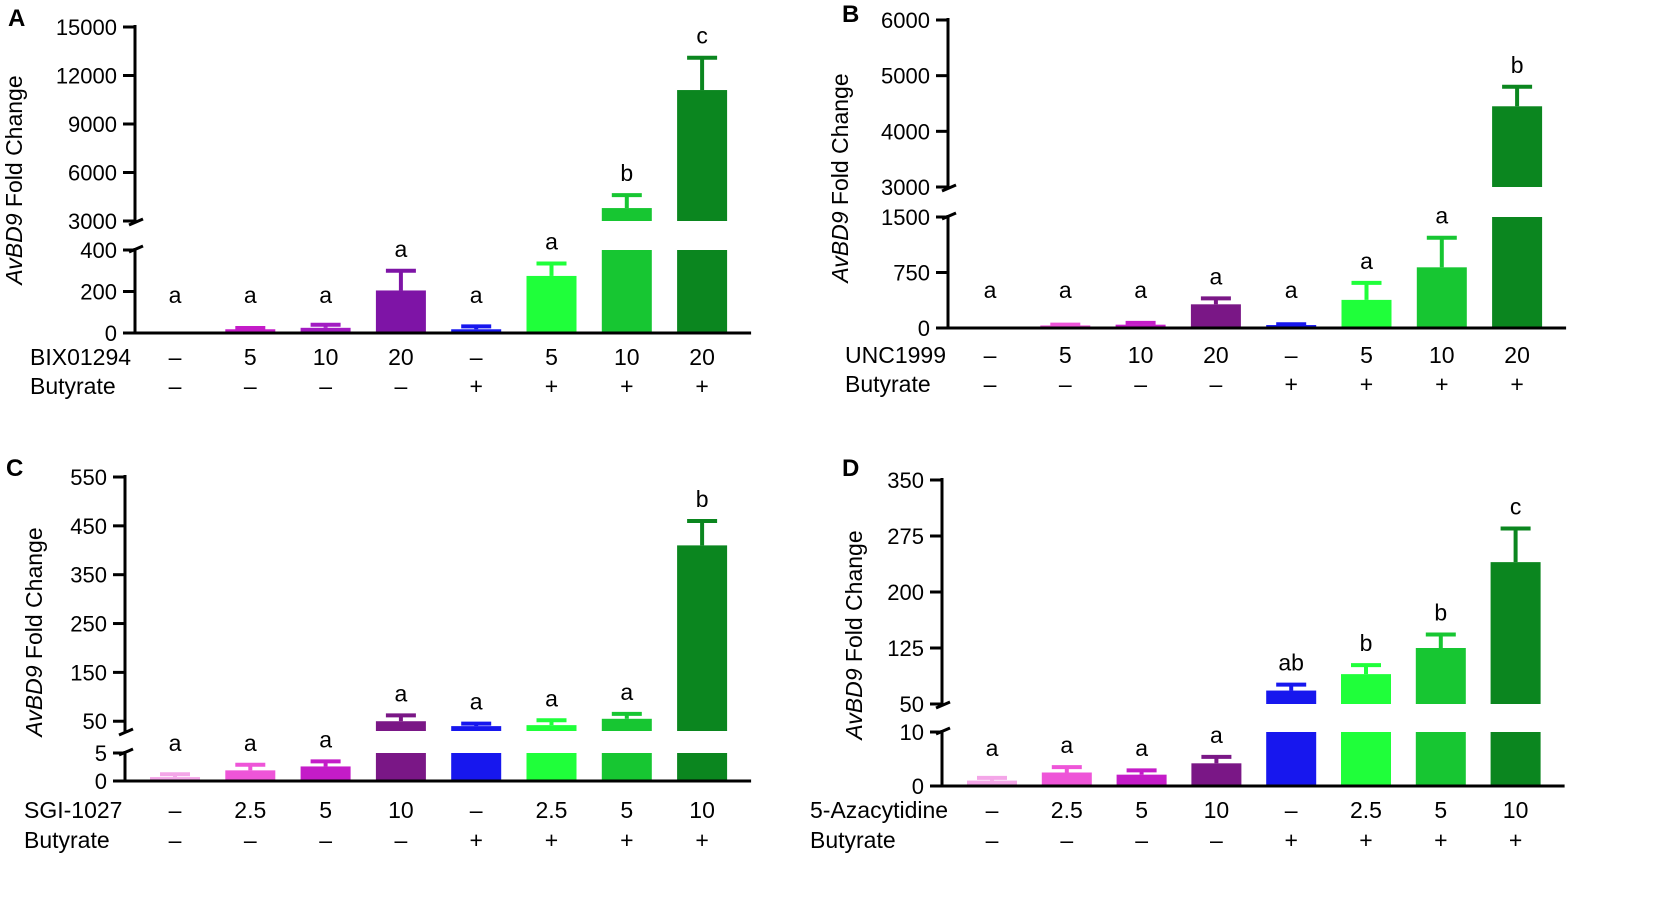  What do you see at coordinates (88, 477) in the screenshot?
I see `y-tick-label: 550` at bounding box center [88, 477].